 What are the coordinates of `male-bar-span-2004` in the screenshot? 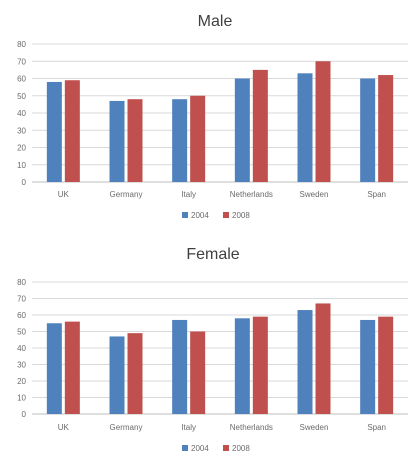 It's located at (368, 130).